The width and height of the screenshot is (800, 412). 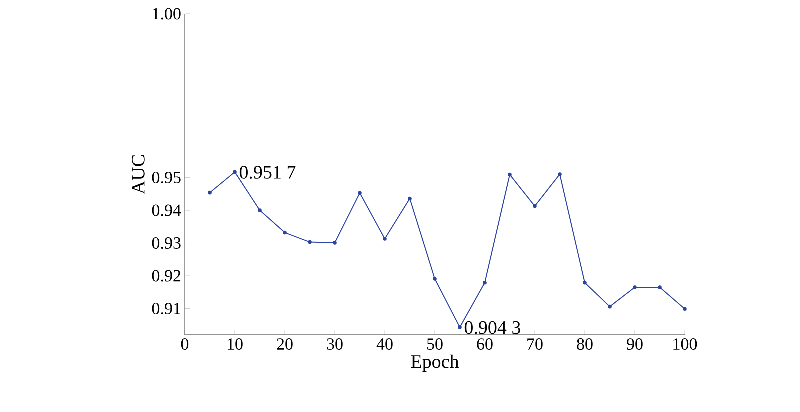 I want to click on x-tick-label: 50, so click(x=435, y=344).